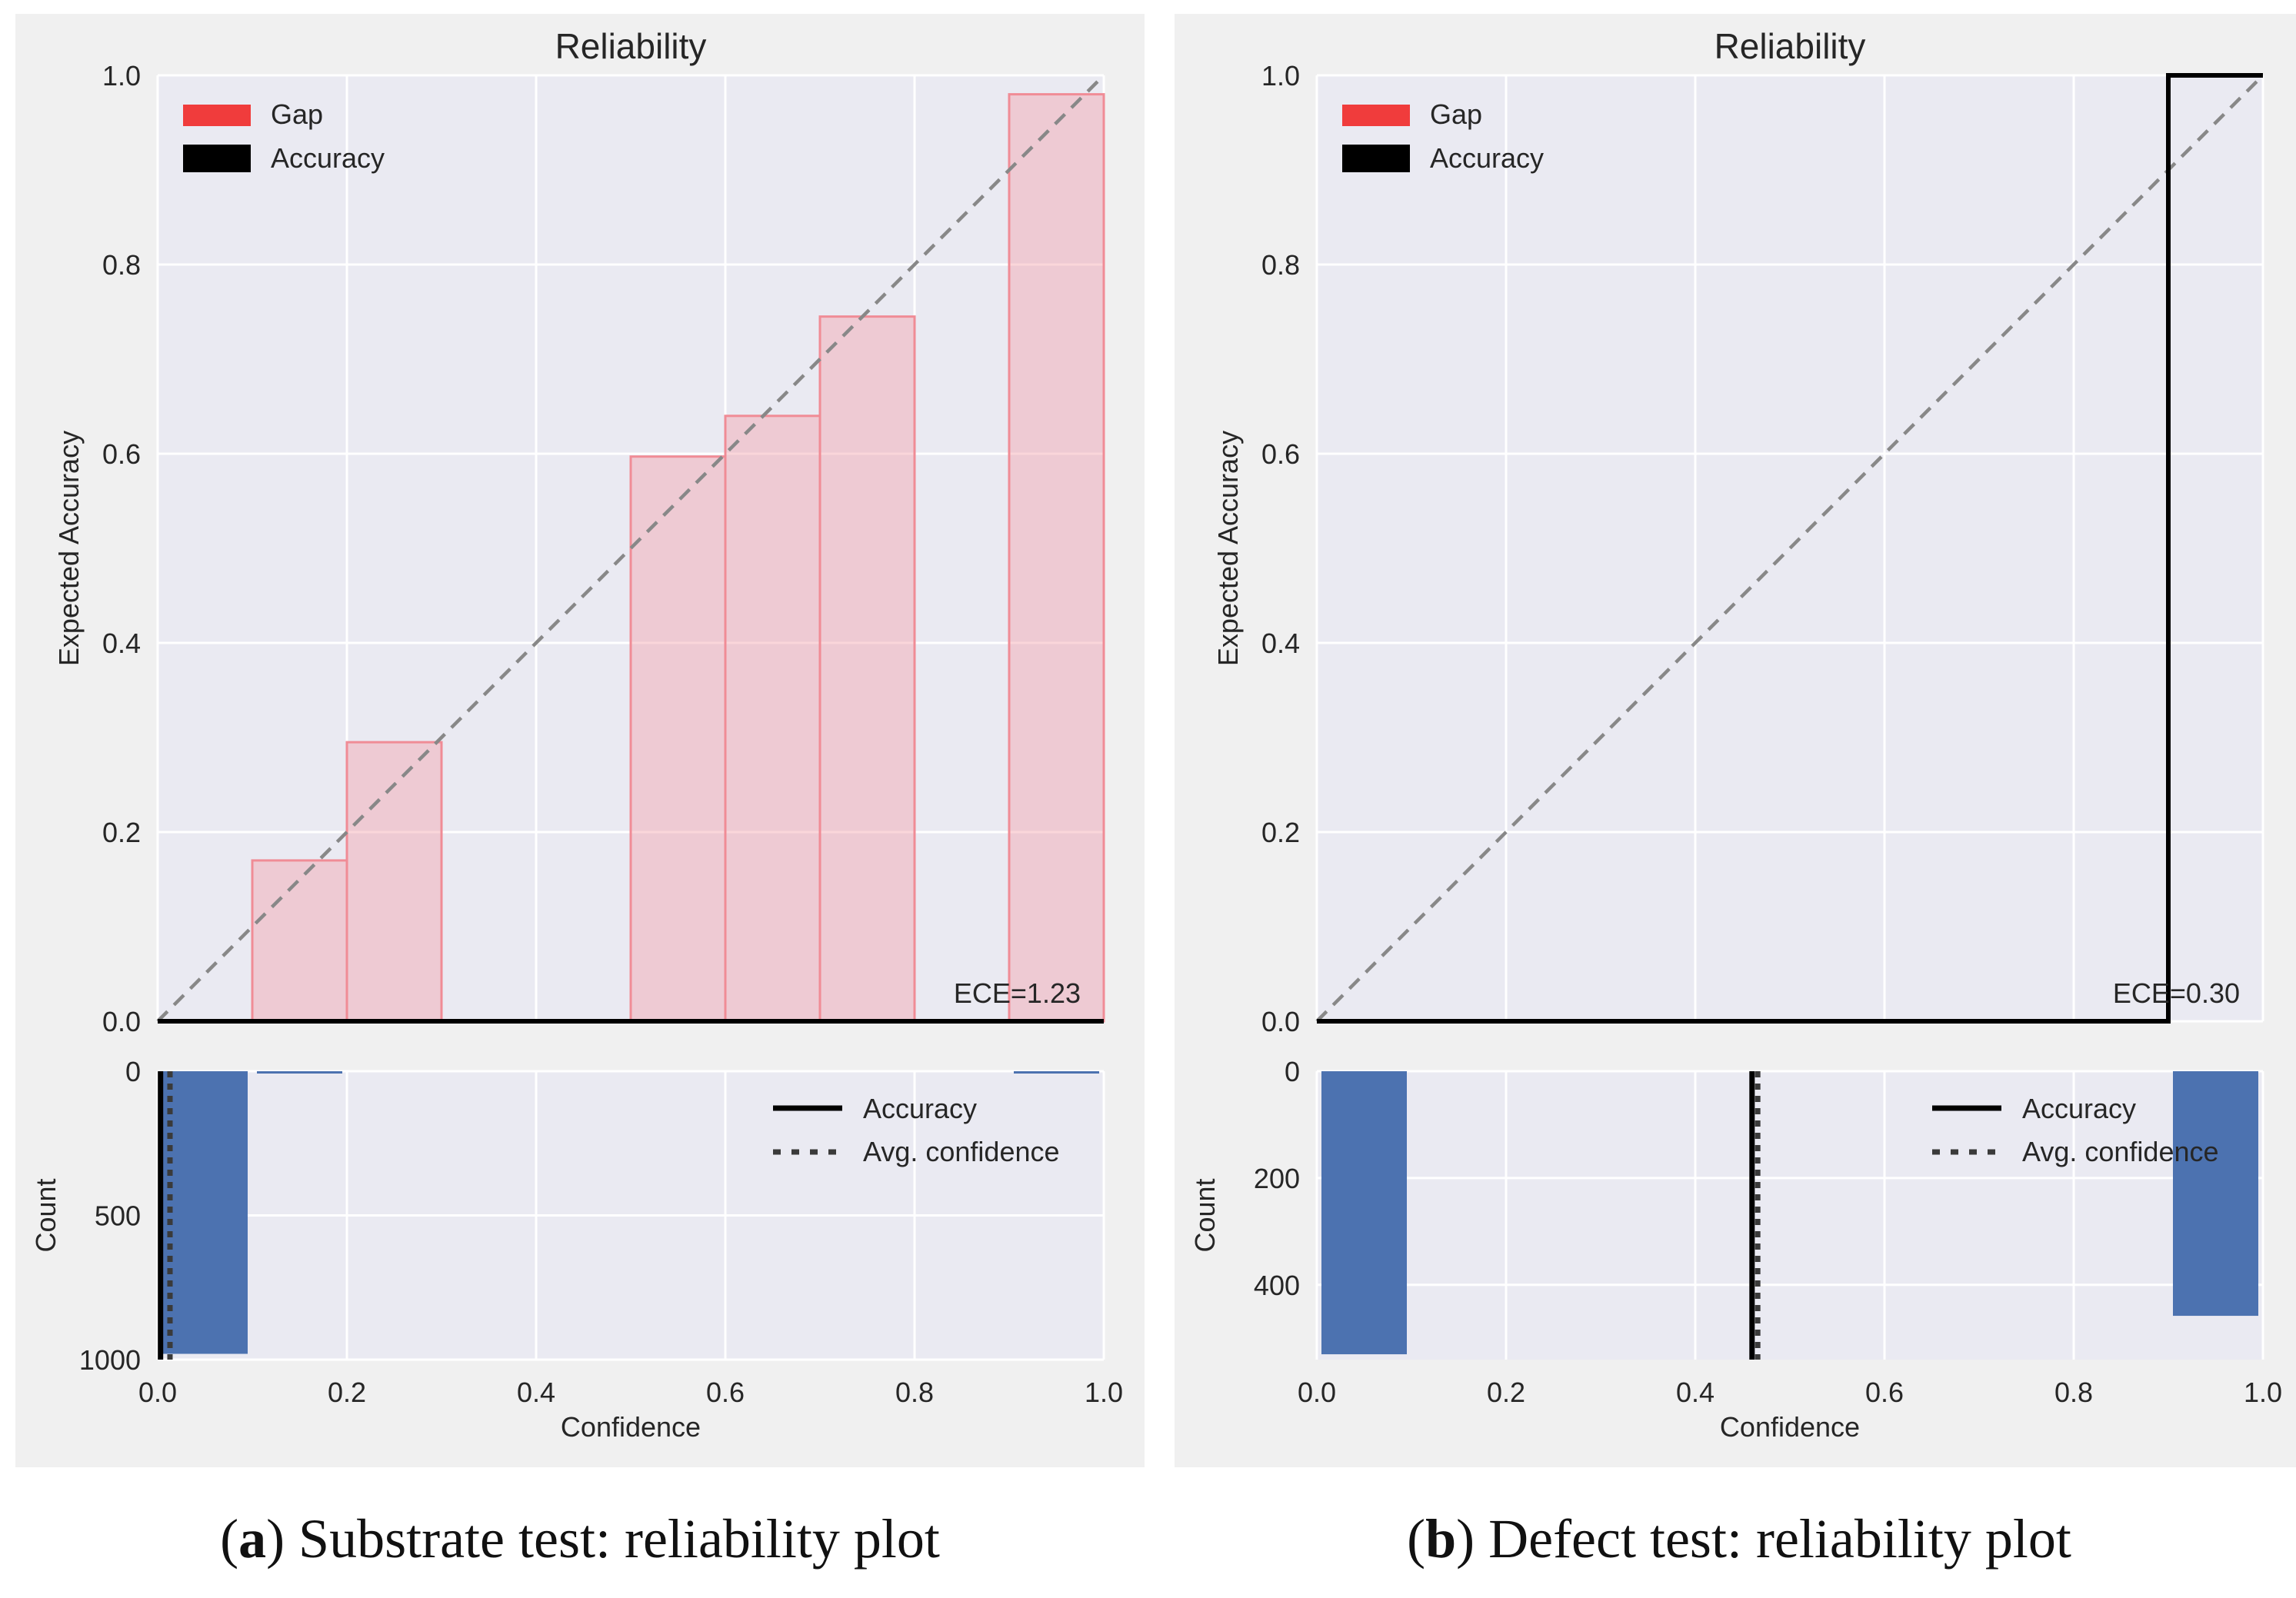 This screenshot has width=2296, height=1598. I want to click on ece-label: ECE=0.30, so click(2176, 993).